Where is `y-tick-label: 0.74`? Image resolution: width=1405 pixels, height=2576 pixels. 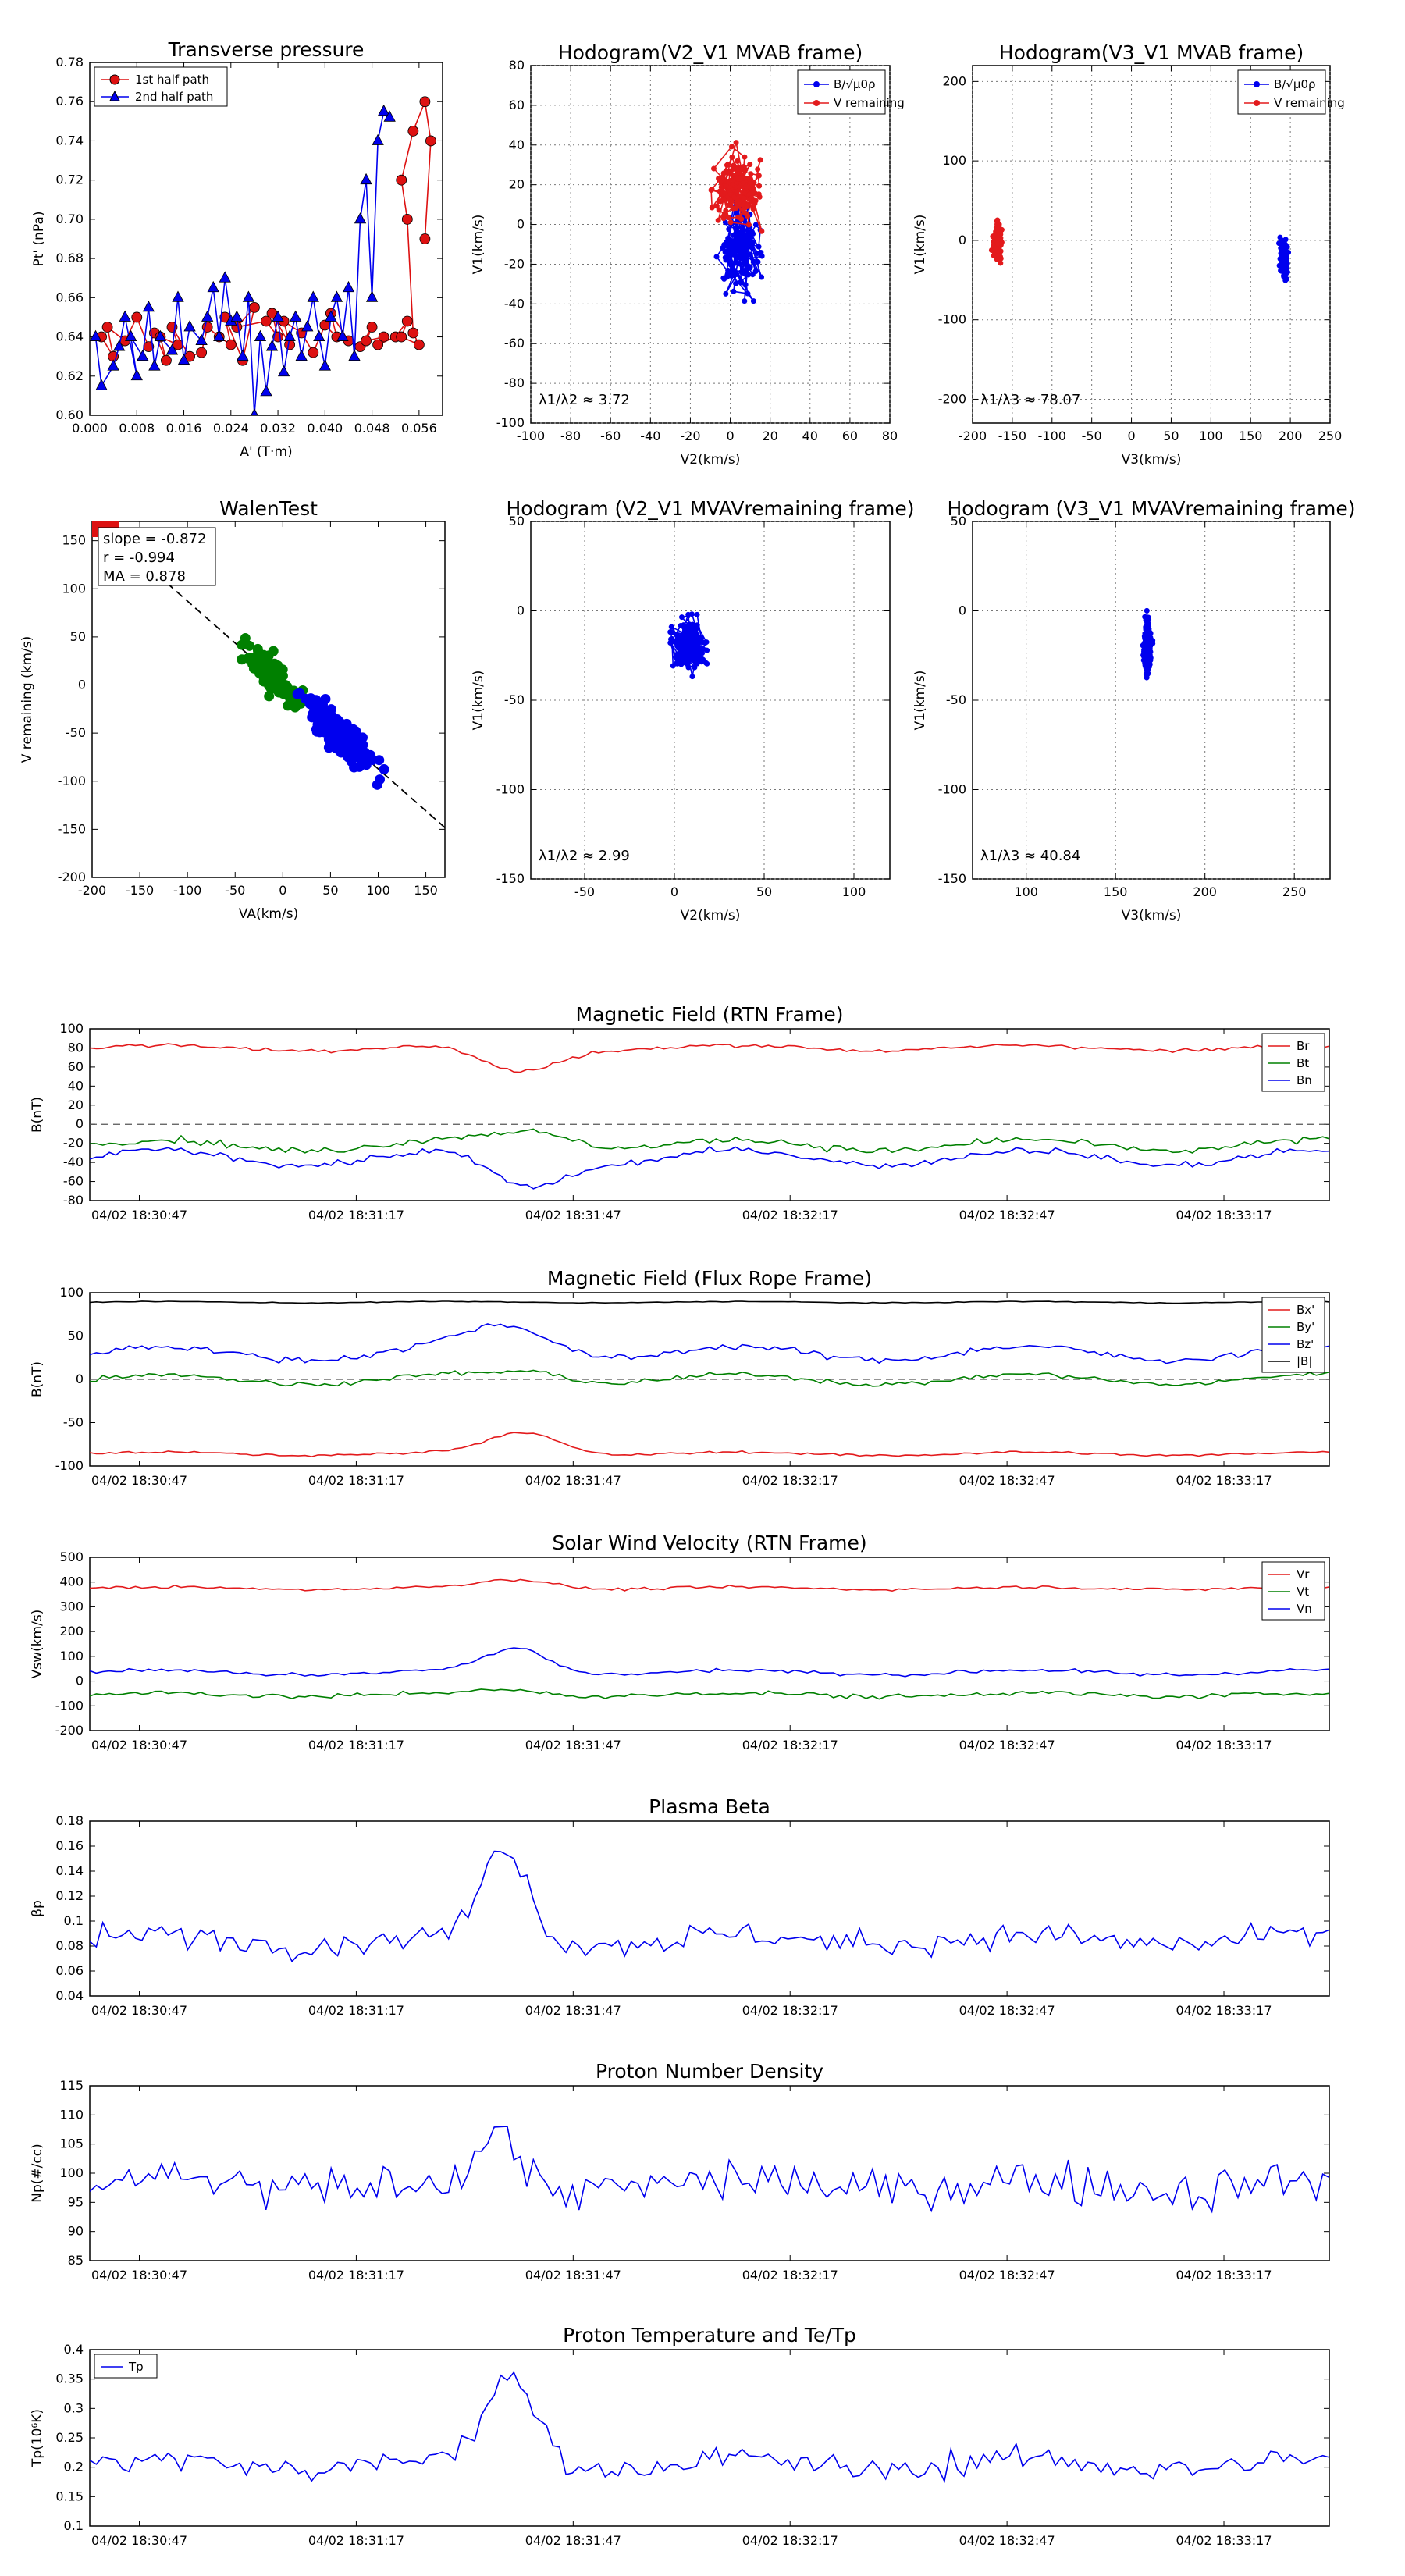
y-tick-label: 0.74 is located at coordinates (69, 140).